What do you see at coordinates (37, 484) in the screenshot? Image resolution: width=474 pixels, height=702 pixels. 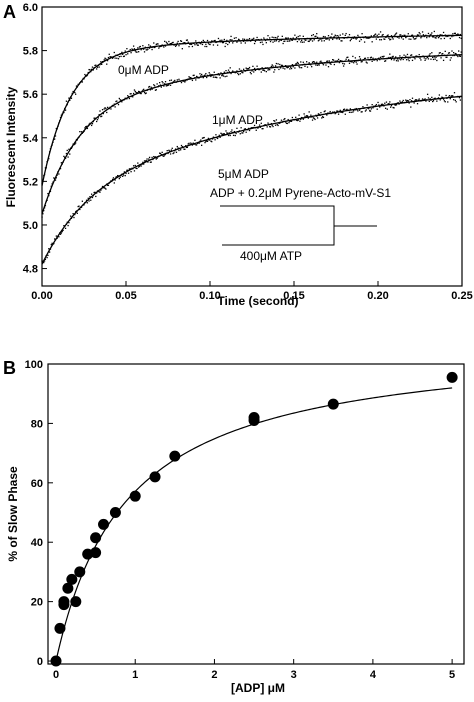 I see `panel-b-y-tick-label: 60` at bounding box center [37, 484].